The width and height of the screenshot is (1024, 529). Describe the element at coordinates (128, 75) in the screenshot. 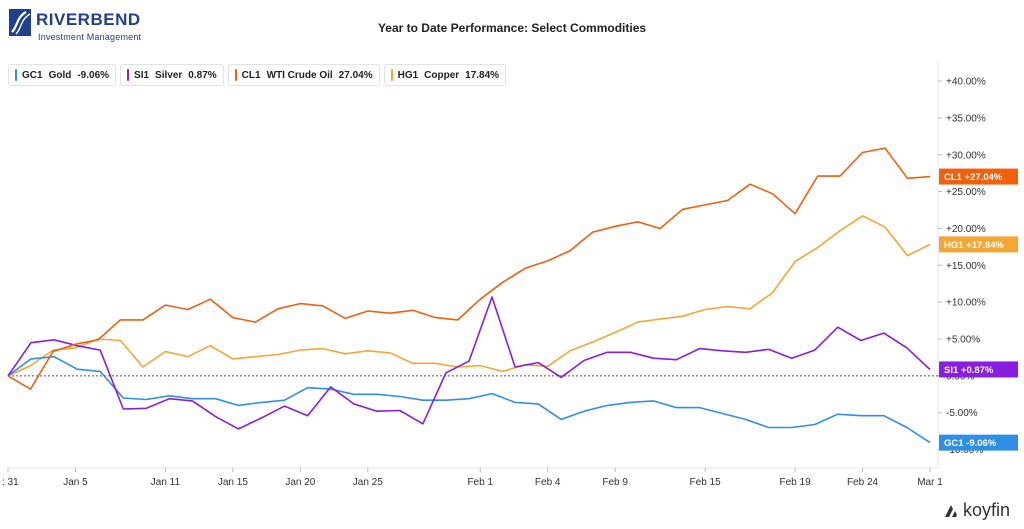

I see `legend-swatch-silver` at that location.